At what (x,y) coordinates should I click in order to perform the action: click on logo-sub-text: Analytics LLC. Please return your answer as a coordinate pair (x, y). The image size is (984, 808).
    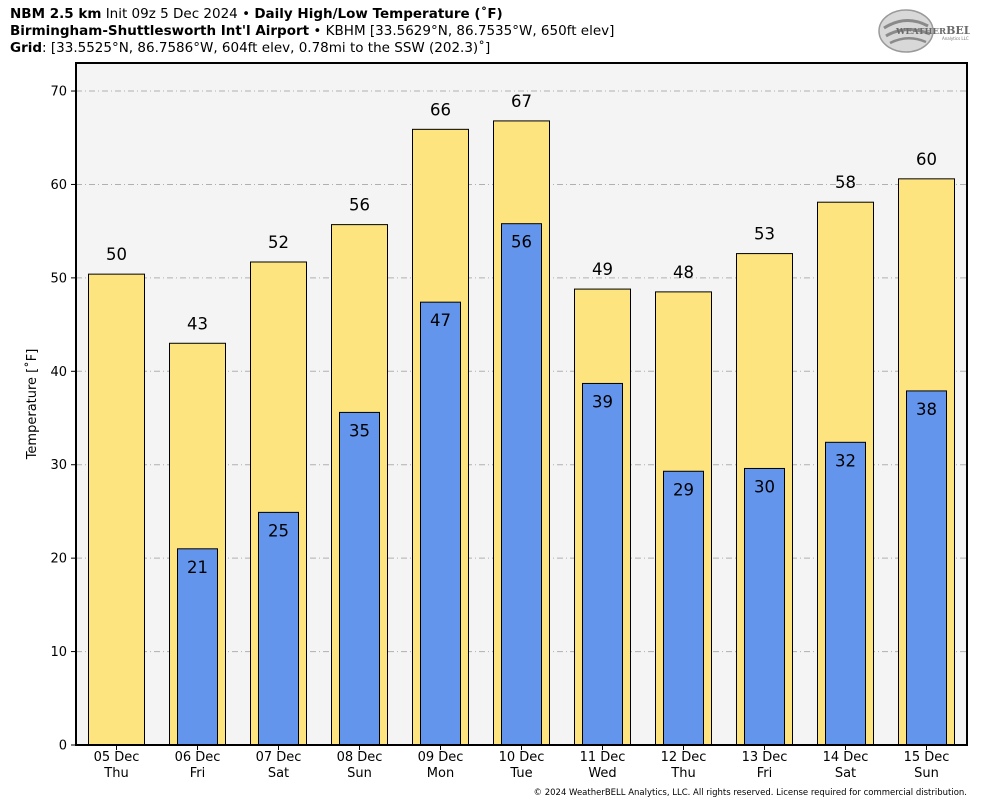
    Looking at the image, I should click on (955, 38).